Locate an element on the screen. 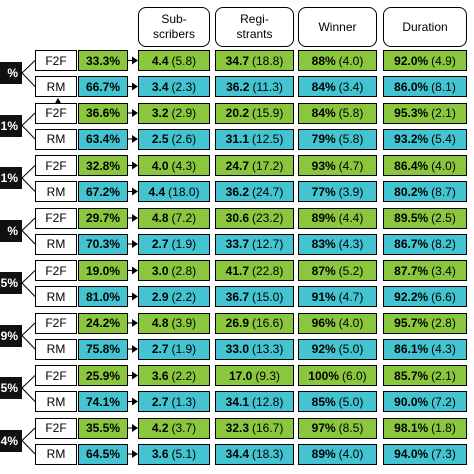 This screenshot has height=474, width=474. rm-reg-cell: 36.7 (15.0) is located at coordinates (254, 296).